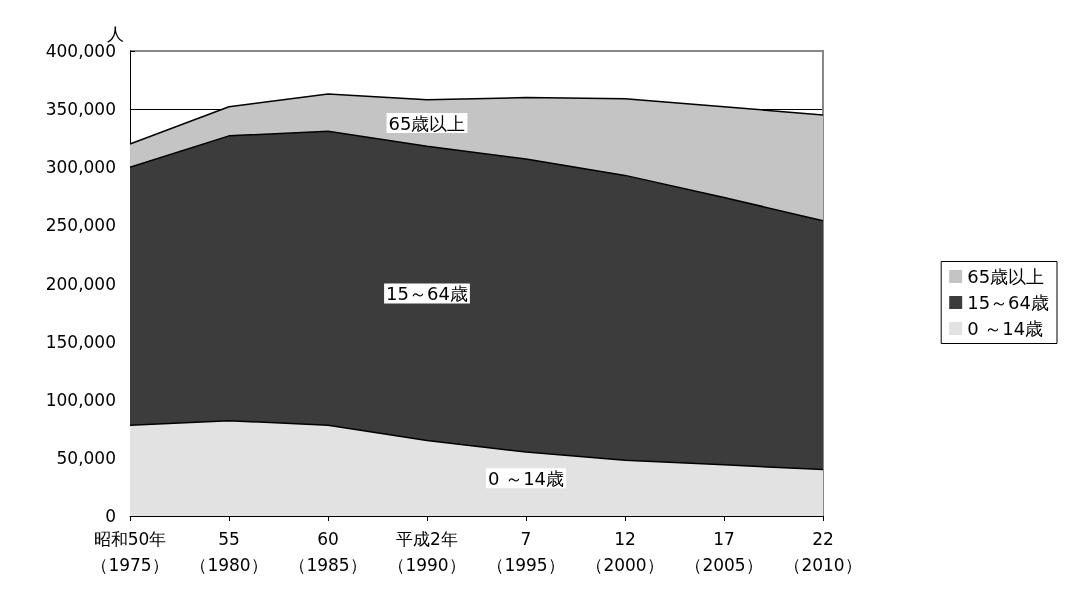 The height and width of the screenshot is (605, 1067). Describe the element at coordinates (1005, 328) in the screenshot. I see `legend-label: 0 ～14歳` at that location.